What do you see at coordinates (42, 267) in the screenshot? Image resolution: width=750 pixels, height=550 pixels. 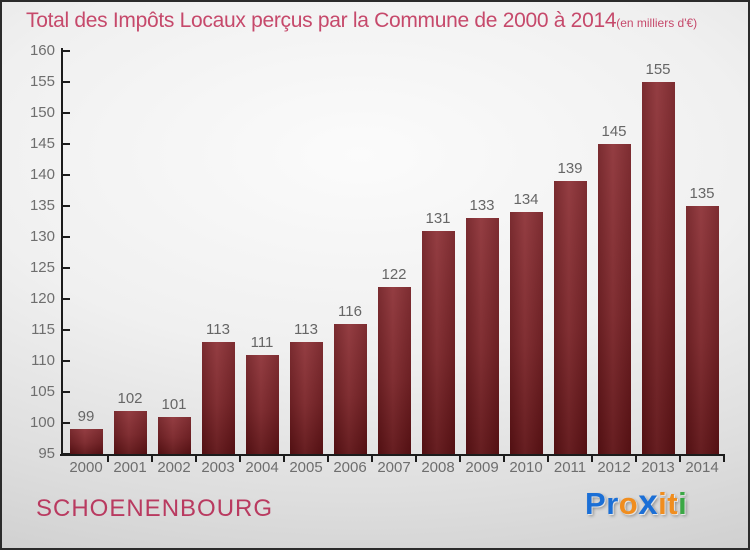 I see `ytick-label-125: 125` at bounding box center [42, 267].